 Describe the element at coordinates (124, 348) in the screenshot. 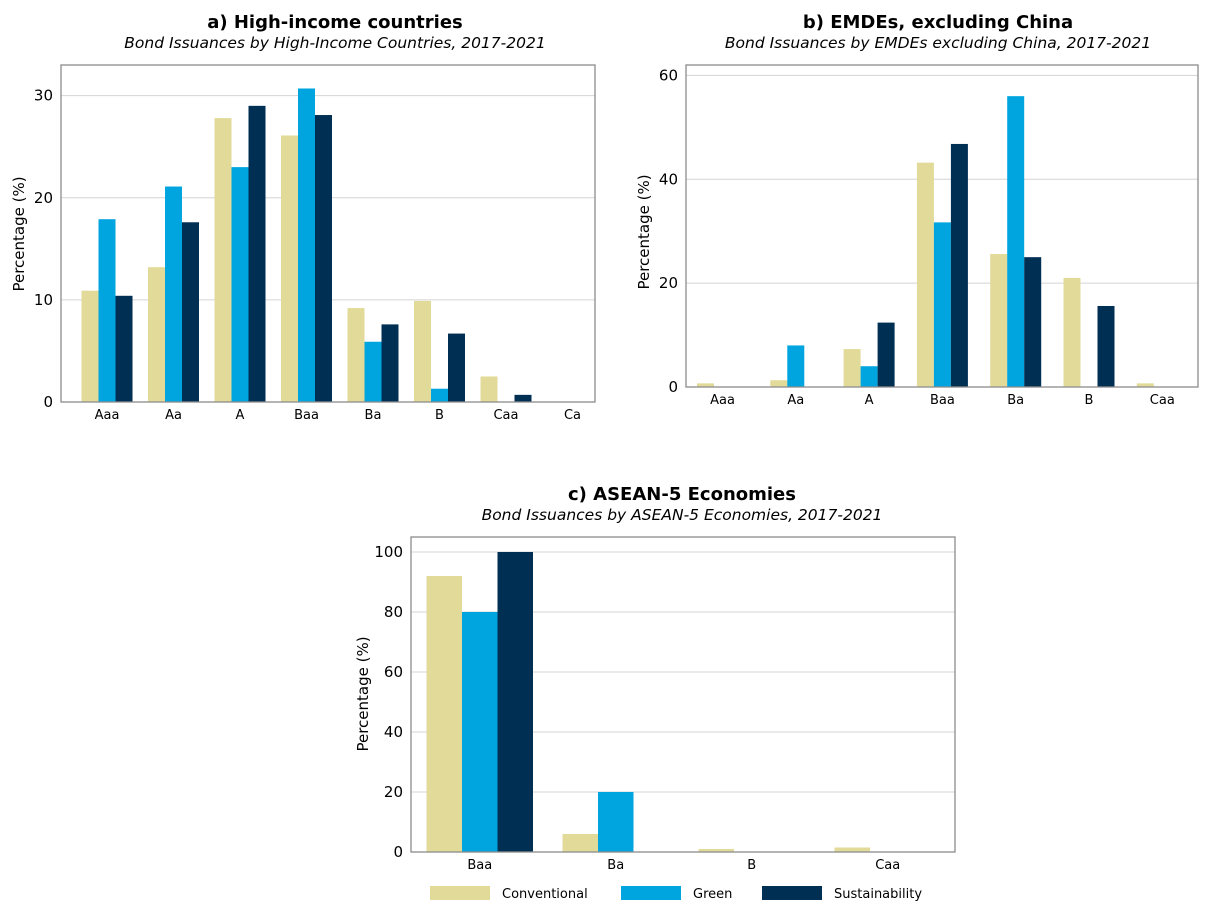

I see `bar-sustainability-aaa` at that location.